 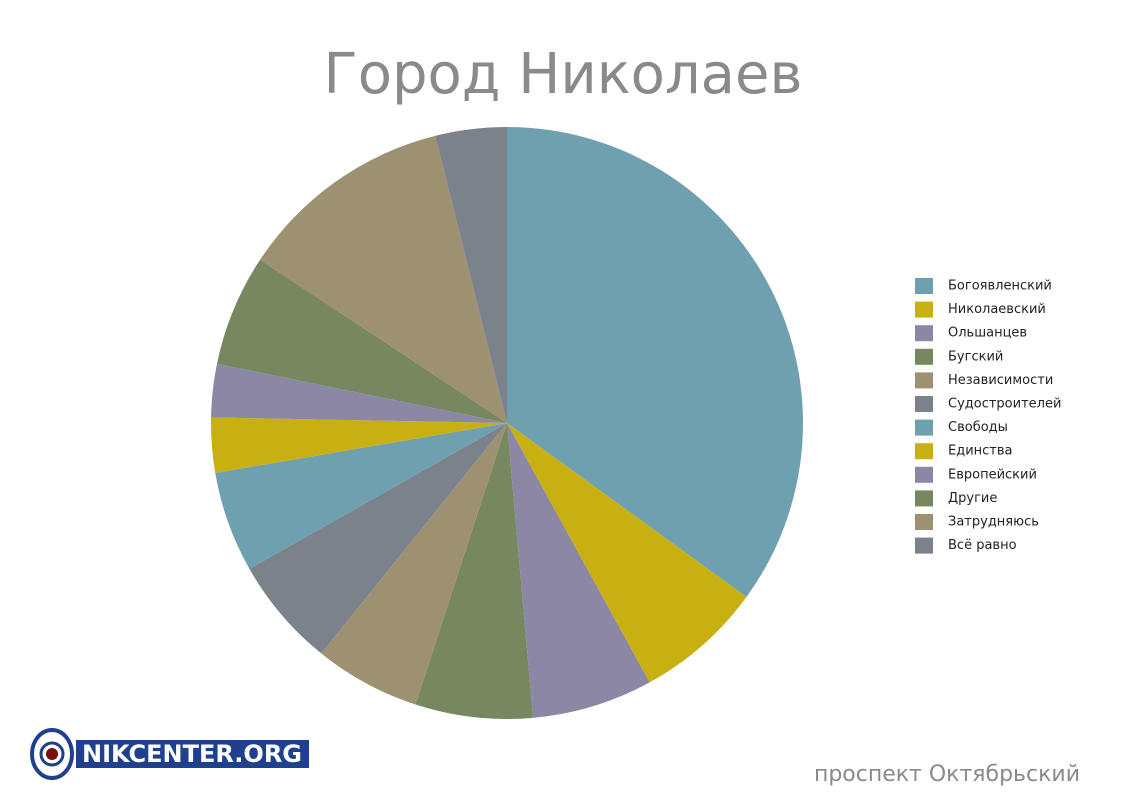 What do you see at coordinates (997, 309) in the screenshot?
I see `legend-label: Николаевский` at bounding box center [997, 309].